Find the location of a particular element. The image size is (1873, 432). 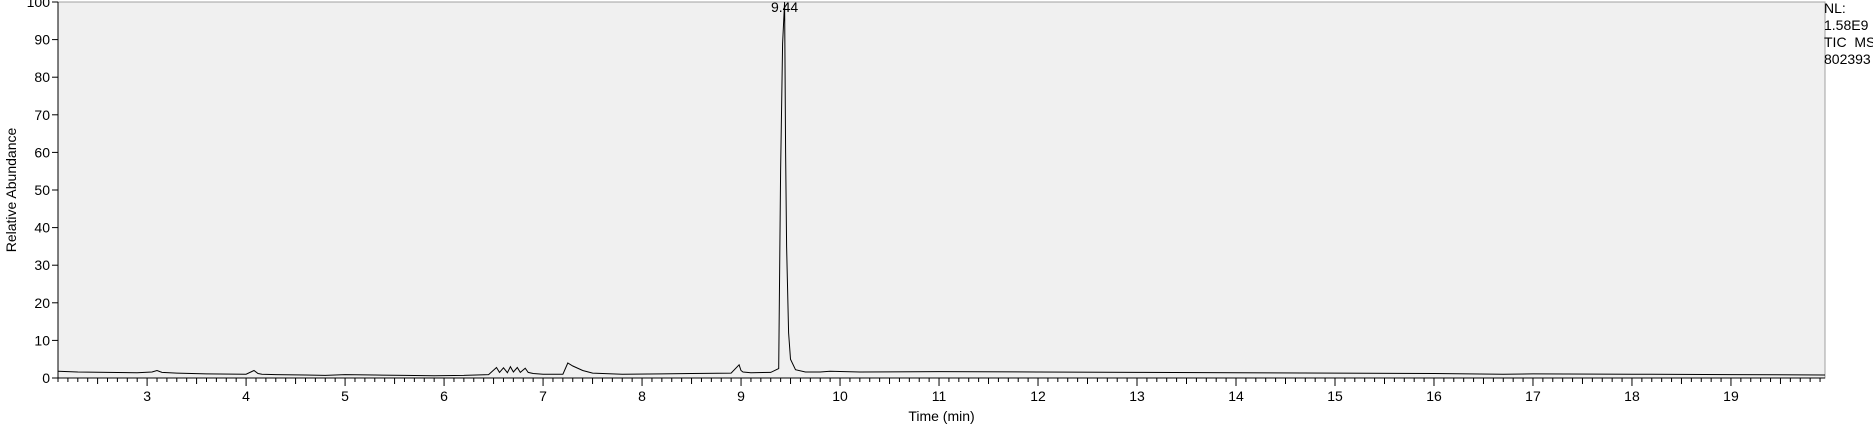

x-tick-label: 14 is located at coordinates (1236, 396).